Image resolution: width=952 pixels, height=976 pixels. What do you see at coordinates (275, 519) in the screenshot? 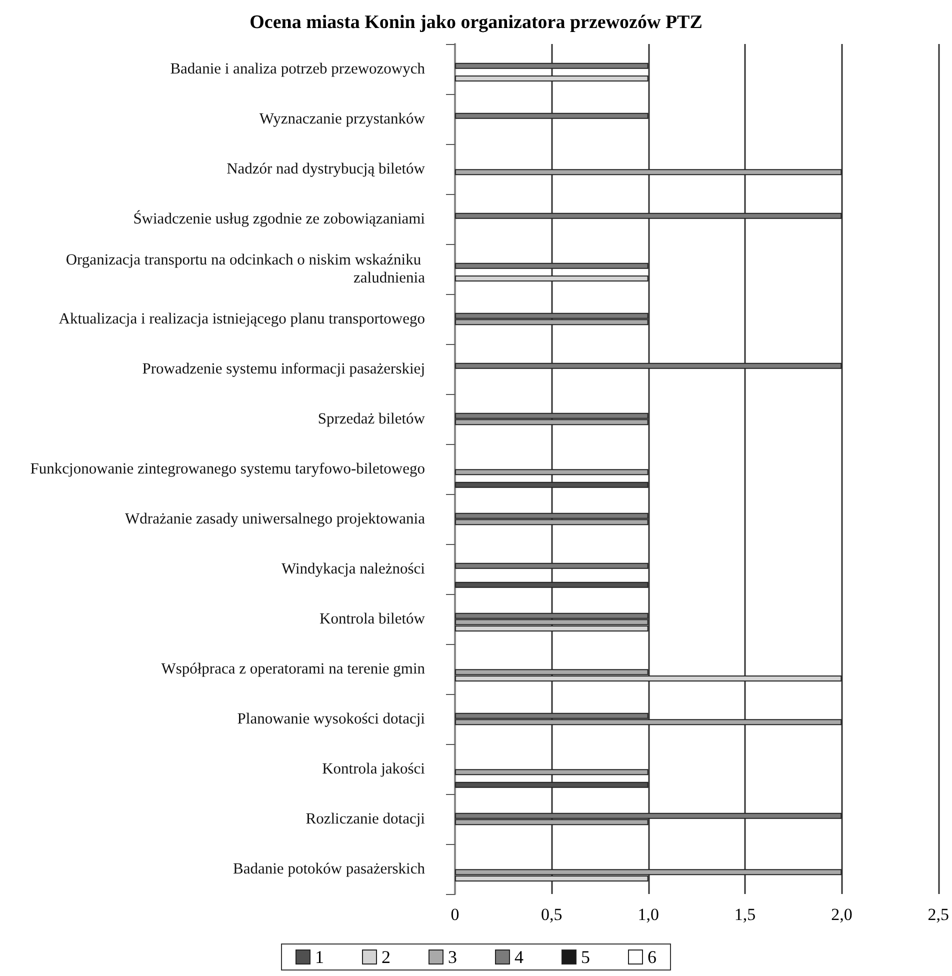
I see `y-tick-label: Wdrażanie zasady uniwersalnego projektowania` at bounding box center [275, 519].